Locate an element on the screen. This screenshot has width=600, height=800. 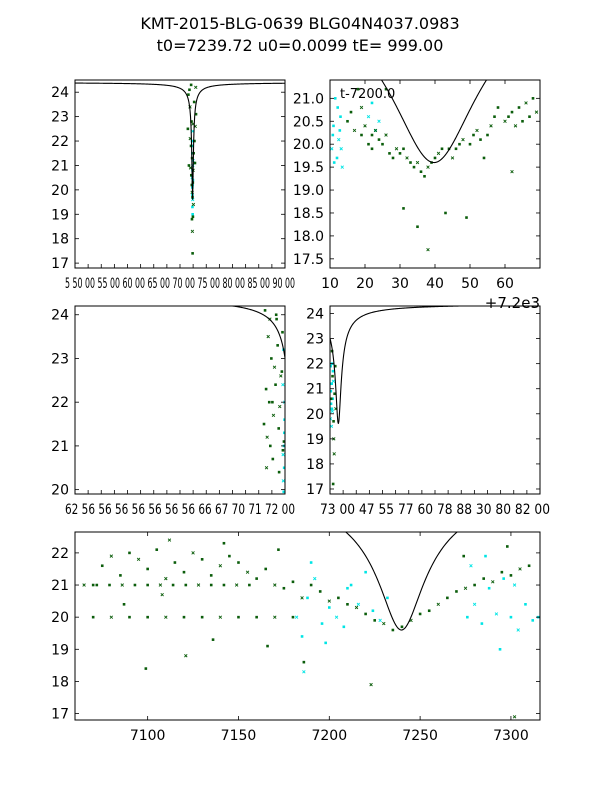
x-tick-label: 50 is located at coordinates (470, 284).